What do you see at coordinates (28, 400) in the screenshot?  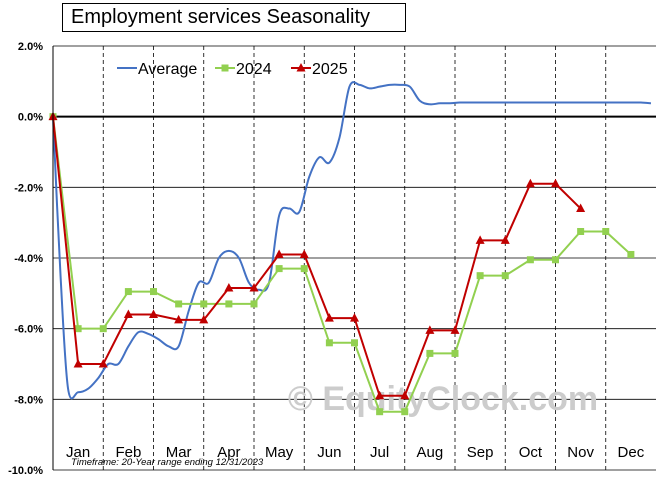 I see `y-tick-label: -8.0%` at bounding box center [28, 400].